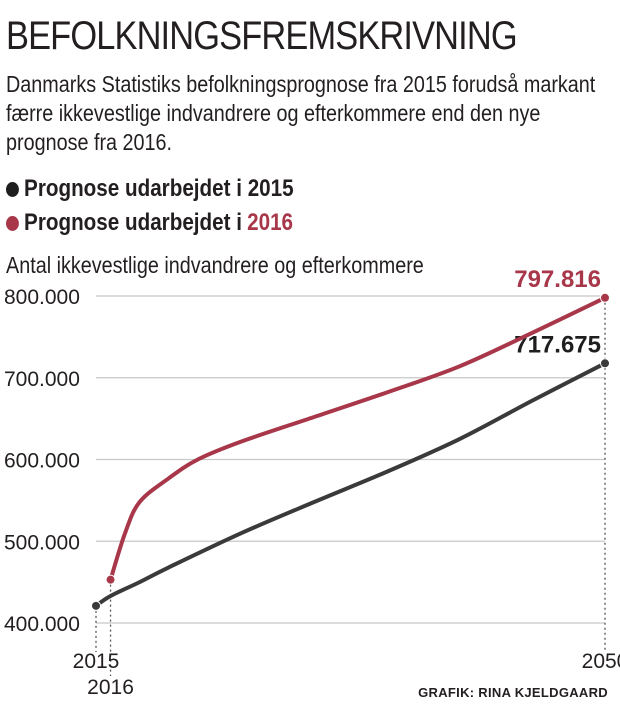 This screenshot has height=717, width=620. What do you see at coordinates (110, 579) in the screenshot?
I see `start-point-2016` at bounding box center [110, 579].